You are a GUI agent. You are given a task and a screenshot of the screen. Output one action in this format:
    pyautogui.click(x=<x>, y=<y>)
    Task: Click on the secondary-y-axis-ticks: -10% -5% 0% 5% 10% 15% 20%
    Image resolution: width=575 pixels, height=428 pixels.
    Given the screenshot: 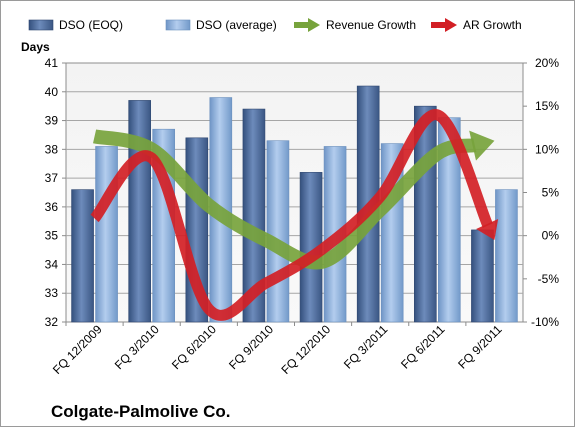 What is the action you would take?
    pyautogui.click(x=541, y=192)
    